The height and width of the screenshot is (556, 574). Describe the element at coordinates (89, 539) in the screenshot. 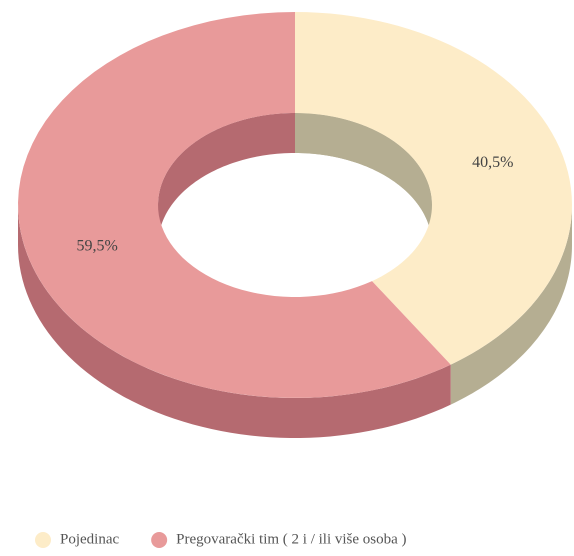

I see `legend-label: Pojedinac` at that location.